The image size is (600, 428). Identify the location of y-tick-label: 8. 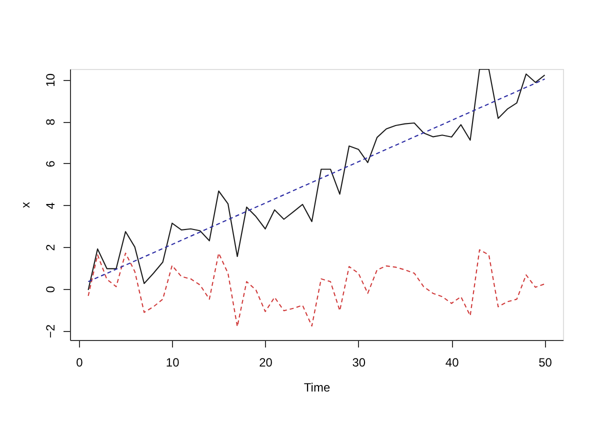
(51, 122).